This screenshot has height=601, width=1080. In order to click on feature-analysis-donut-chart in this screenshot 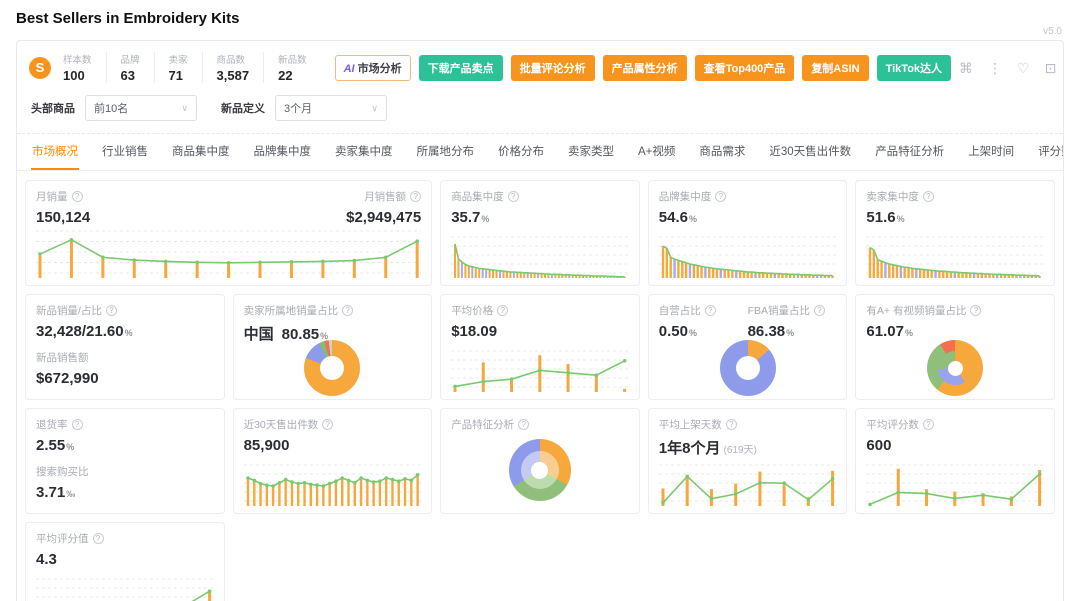, I will do `click(539, 470)`.